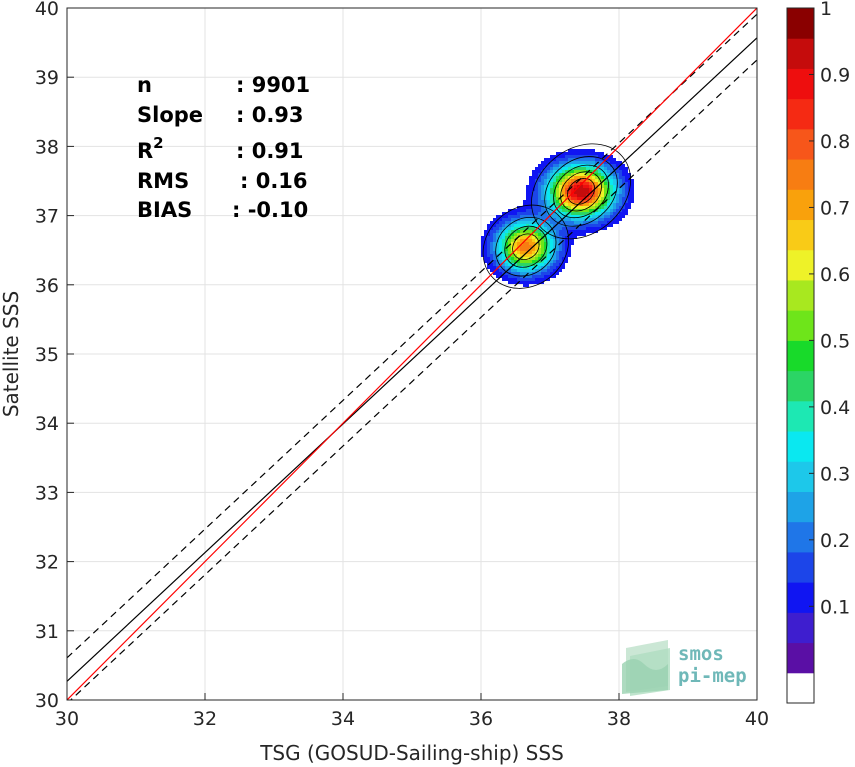 The height and width of the screenshot is (767, 855). What do you see at coordinates (619, 719) in the screenshot?
I see `x-tick-label: 38` at bounding box center [619, 719].